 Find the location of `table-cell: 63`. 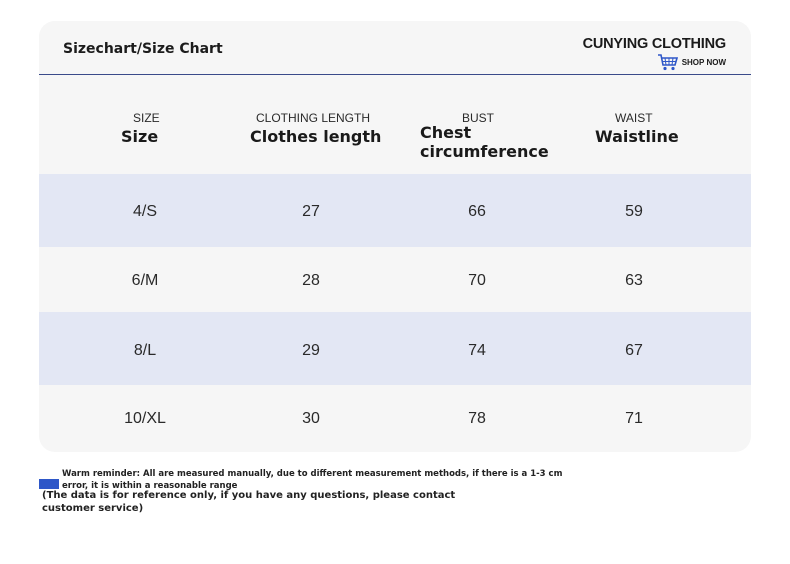

table-cell: 63 is located at coordinates (634, 280).